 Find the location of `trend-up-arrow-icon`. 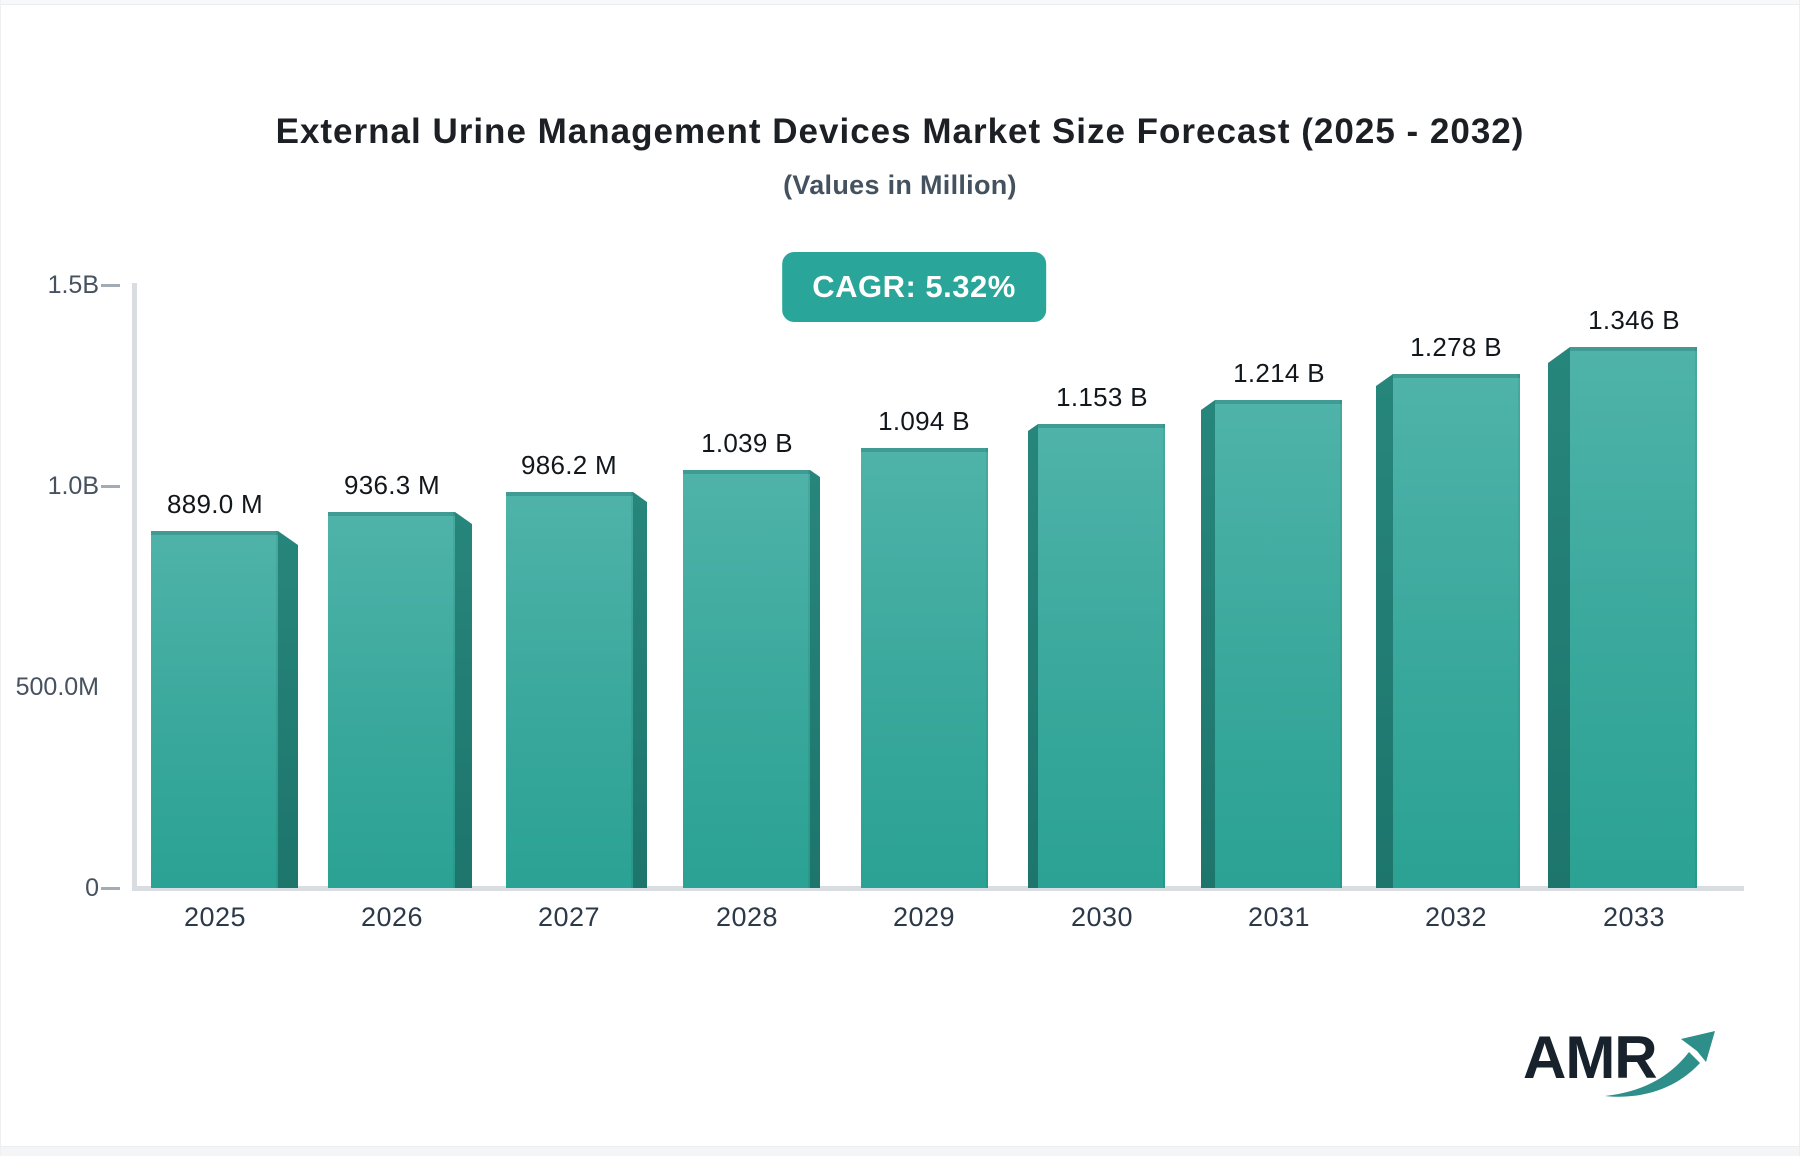

trend-up-arrow-icon is located at coordinates (1660, 1064).